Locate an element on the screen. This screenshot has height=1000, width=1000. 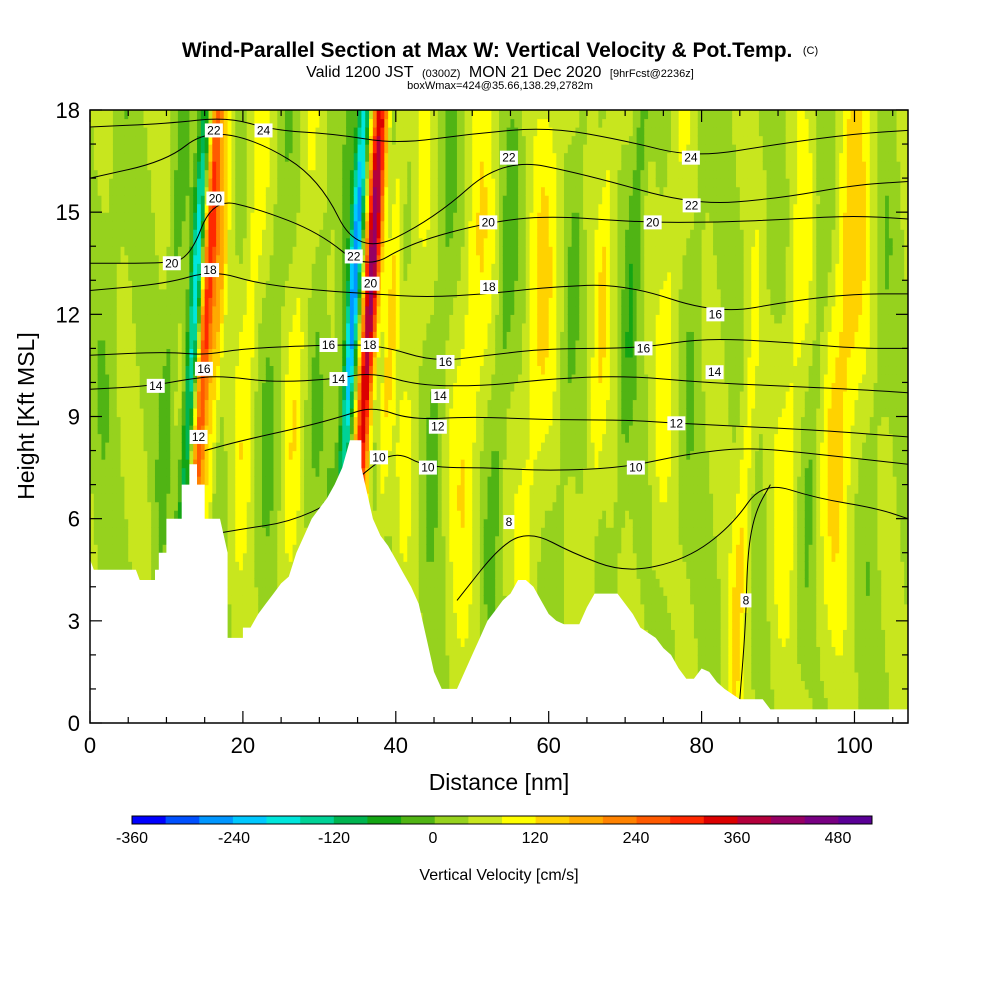
contour-label-15: 20 is located at coordinates (488, 222).